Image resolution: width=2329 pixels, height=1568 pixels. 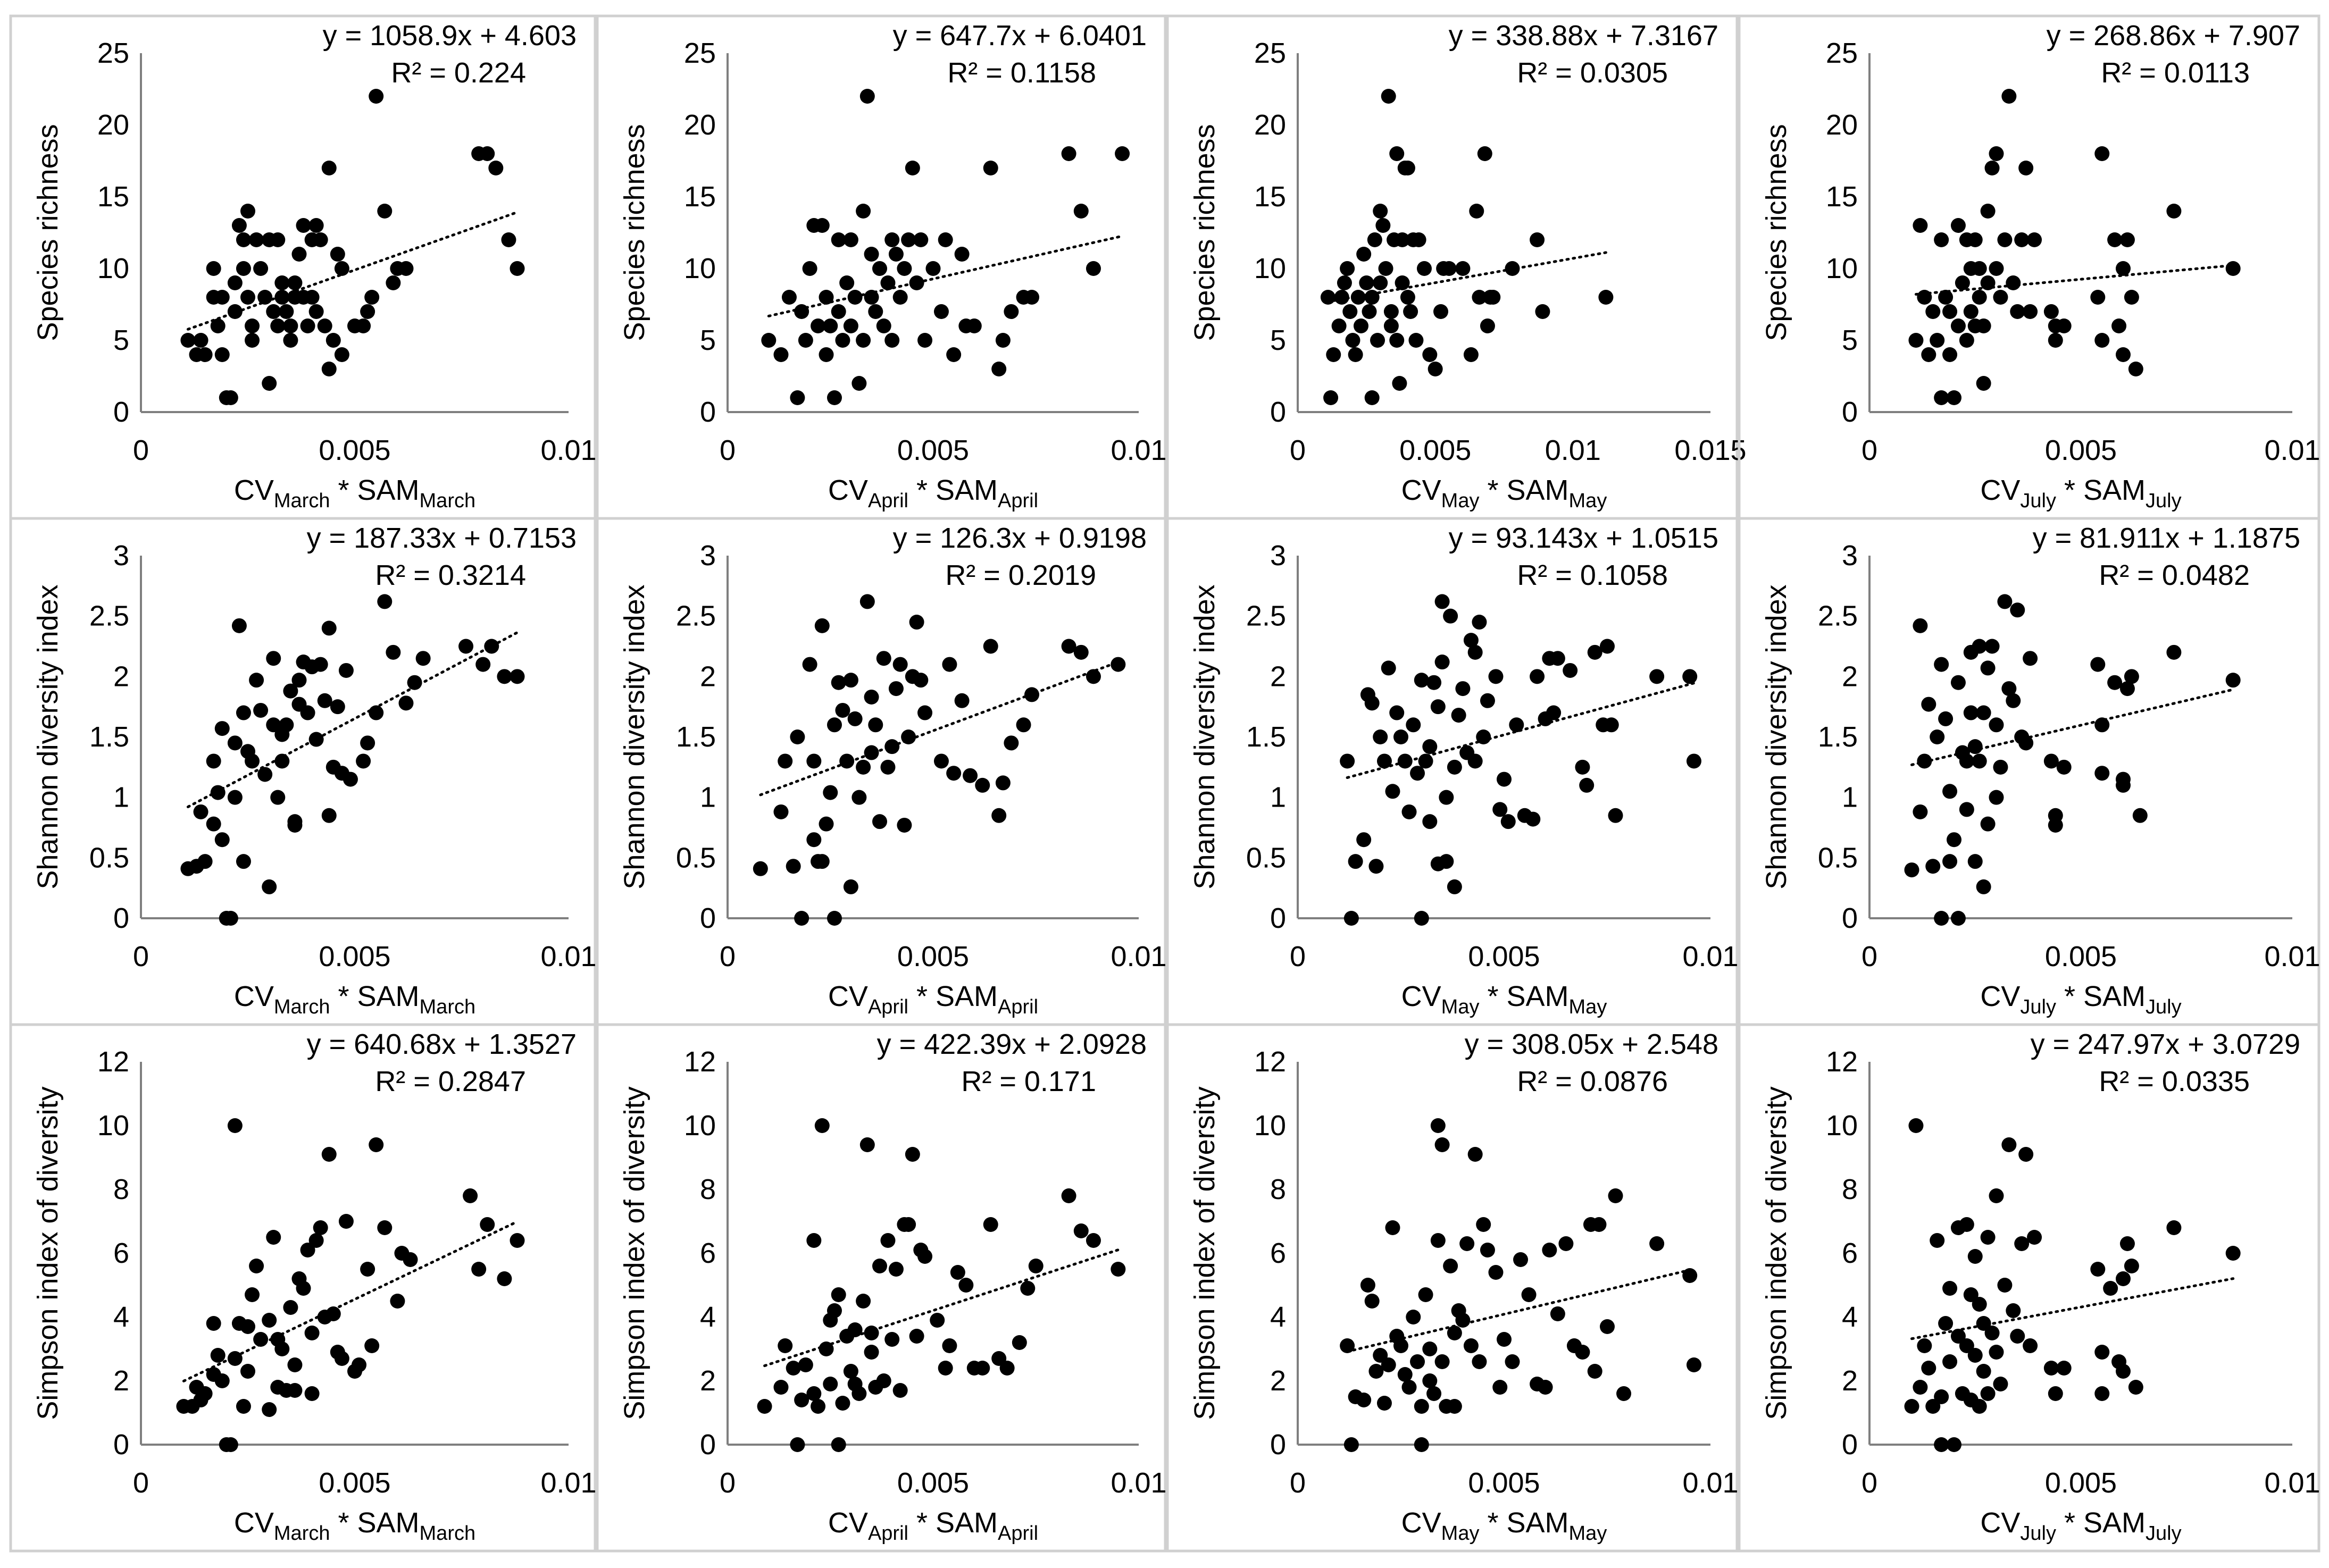 What do you see at coordinates (1278, 1317) in the screenshot?
I see `y-tick-label: 4` at bounding box center [1278, 1317].